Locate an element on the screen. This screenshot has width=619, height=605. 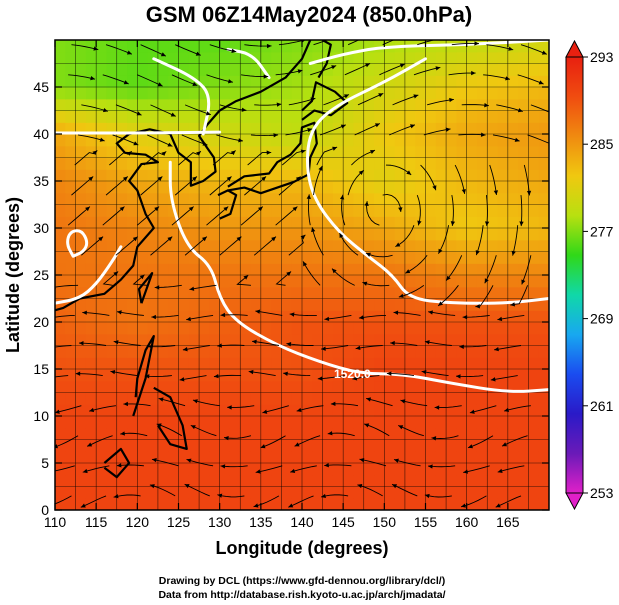
y-tick-label: 10 is located at coordinates (41, 416).